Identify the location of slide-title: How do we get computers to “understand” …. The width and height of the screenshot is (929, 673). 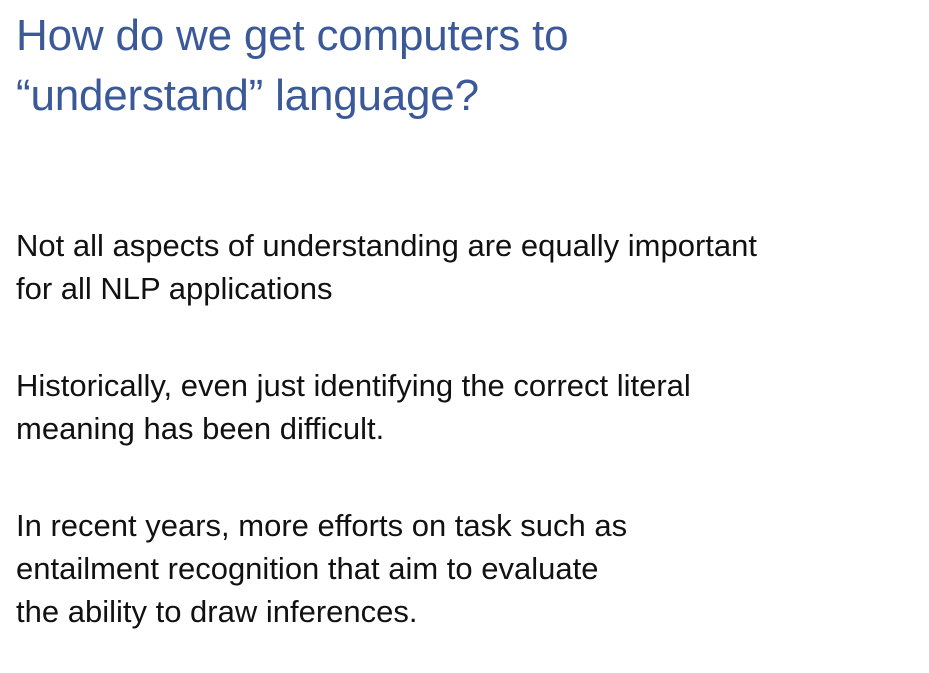
(292, 66).